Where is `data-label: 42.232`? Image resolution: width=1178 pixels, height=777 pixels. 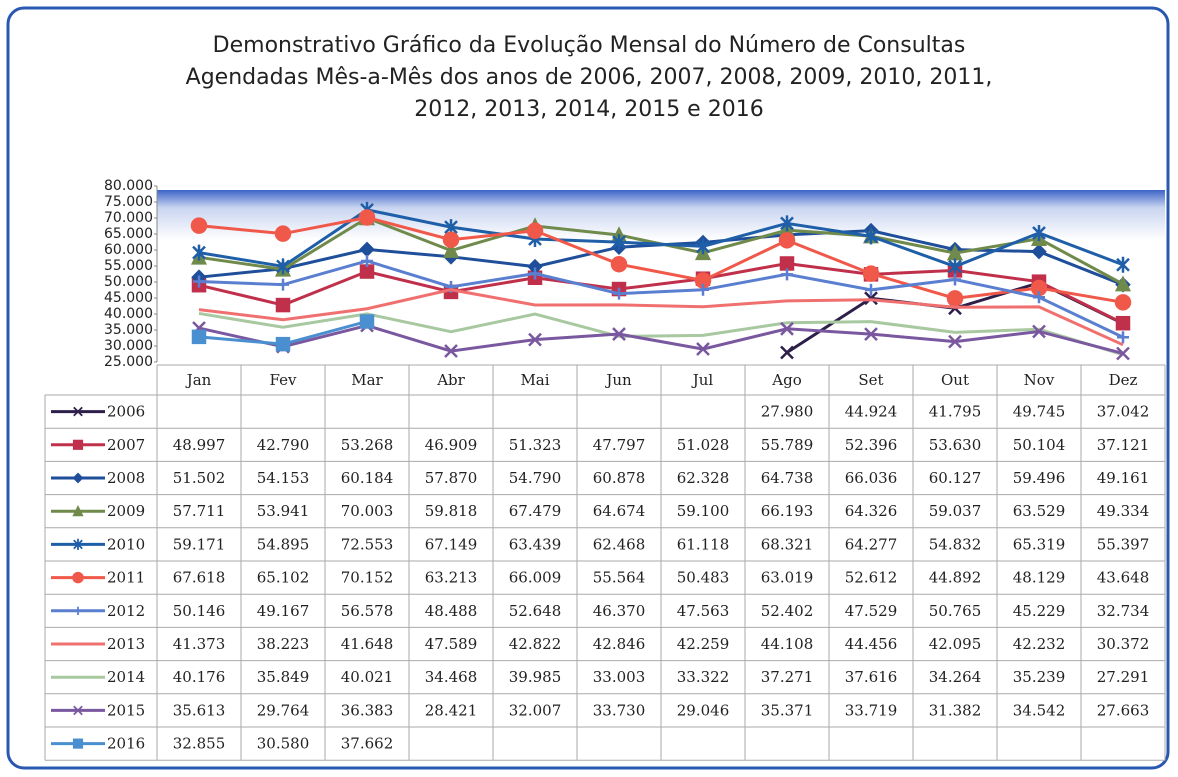
data-label: 42.232 is located at coordinates (1039, 644).